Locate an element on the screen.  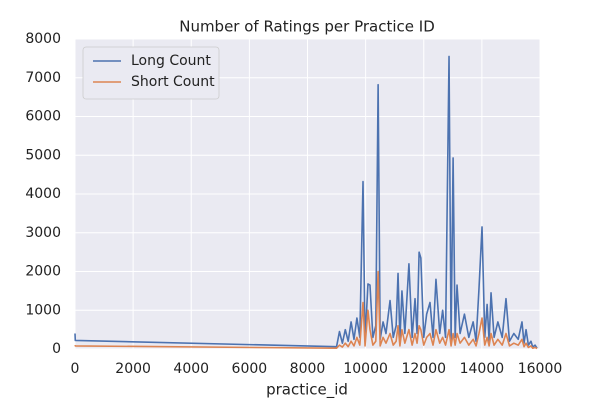
x-axis-label: practice_id is located at coordinates (307, 390).